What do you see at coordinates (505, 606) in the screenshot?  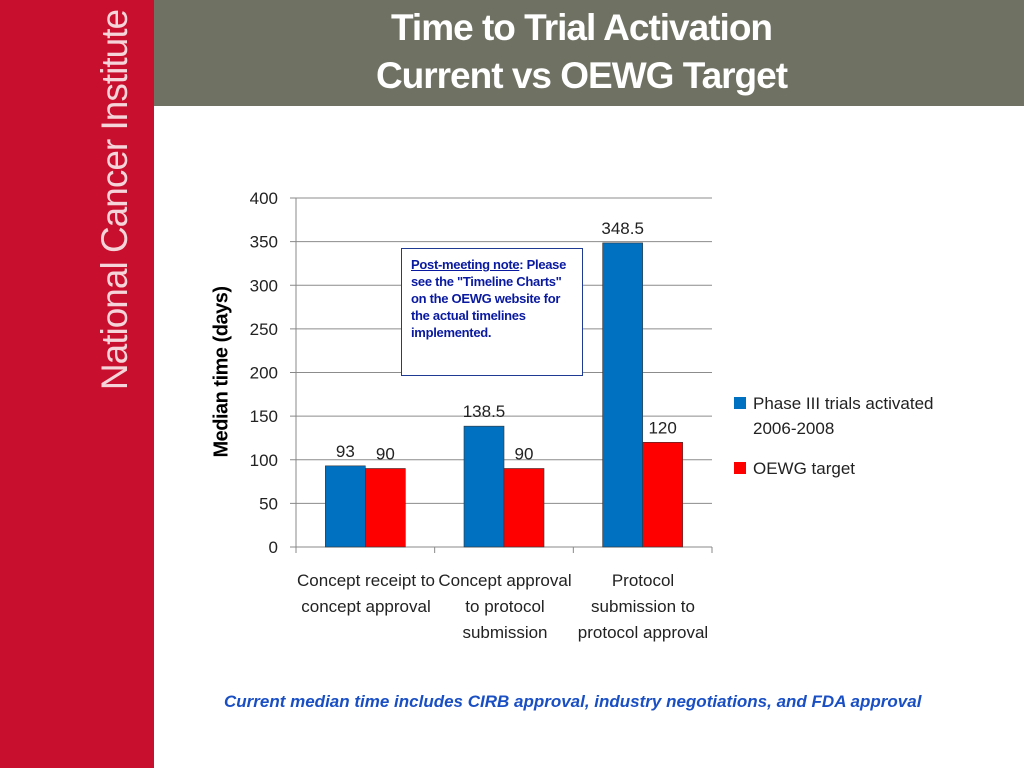 I see `category-label-2: Concept approval to protocol submission` at bounding box center [505, 606].